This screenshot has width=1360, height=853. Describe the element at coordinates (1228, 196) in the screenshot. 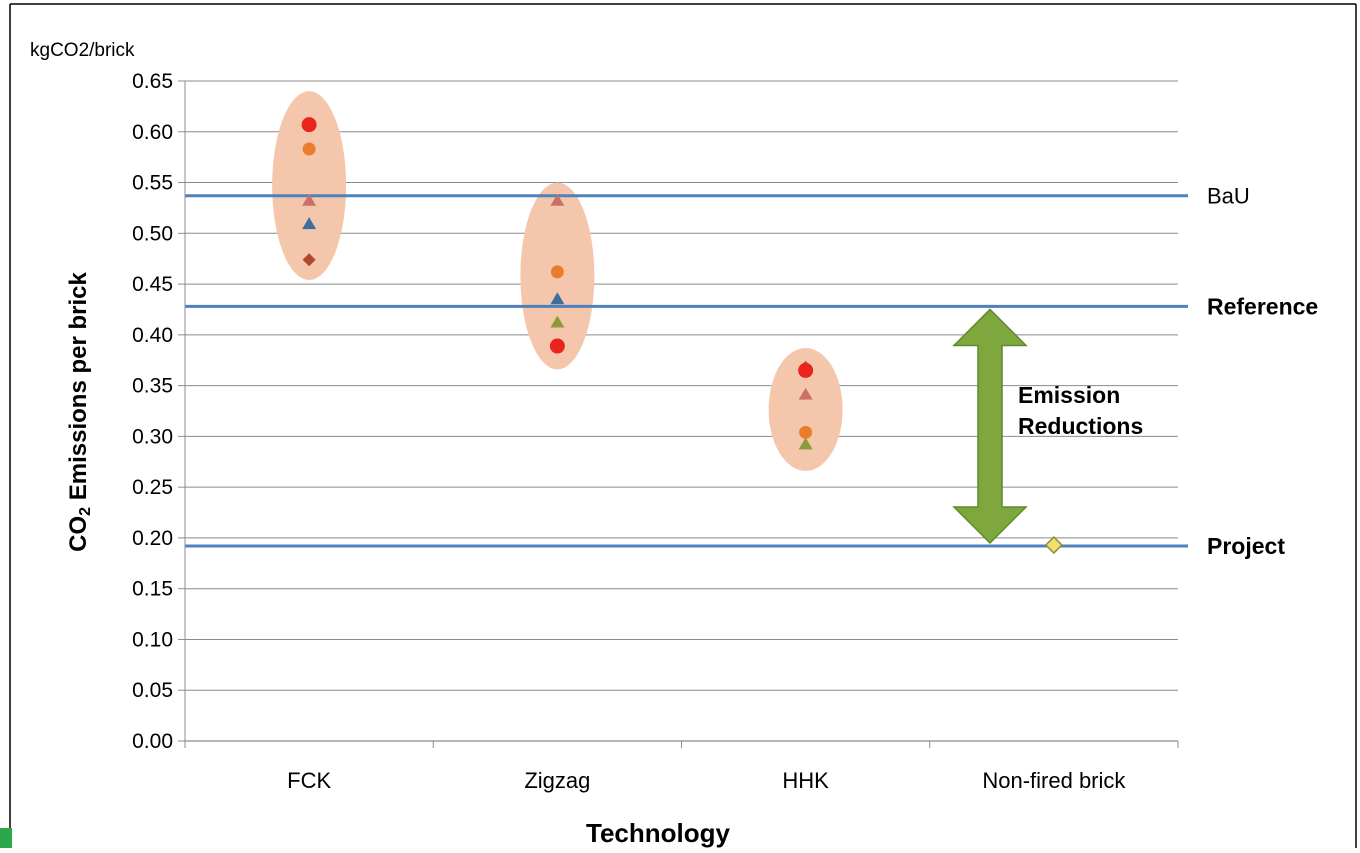

I see `reference-line-label: BaU` at that location.